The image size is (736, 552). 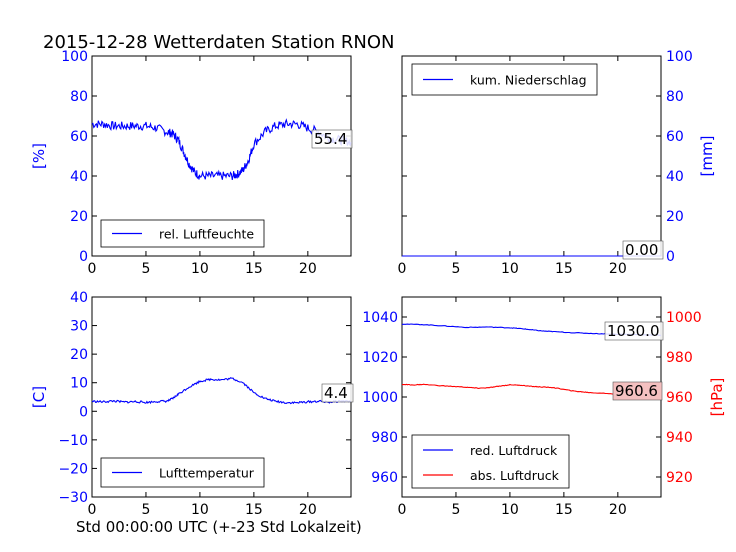 I want to click on x-axis-label: Std 00:00:00 UTC (+-23 Std Lokalzeit), so click(x=219, y=527).